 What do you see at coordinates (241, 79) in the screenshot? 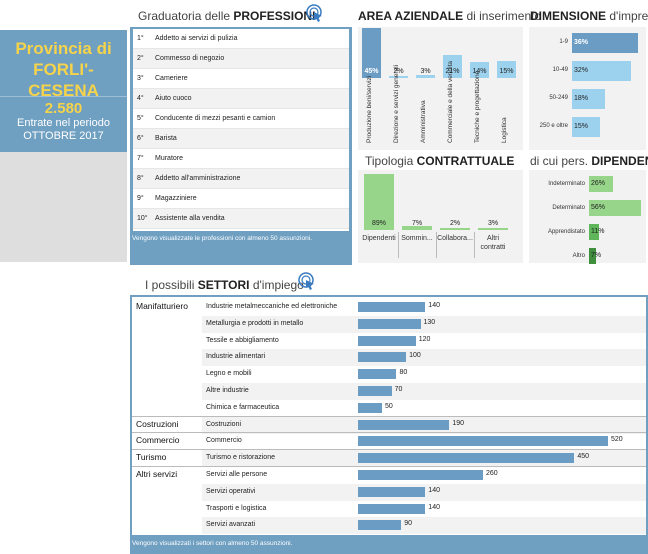
I see `profession-row: 3° Cameriere` at bounding box center [241, 79].